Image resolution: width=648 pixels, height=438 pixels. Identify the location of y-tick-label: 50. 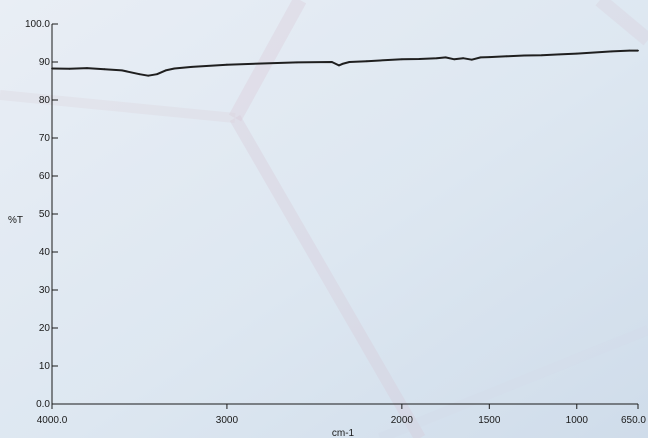
(45, 214).